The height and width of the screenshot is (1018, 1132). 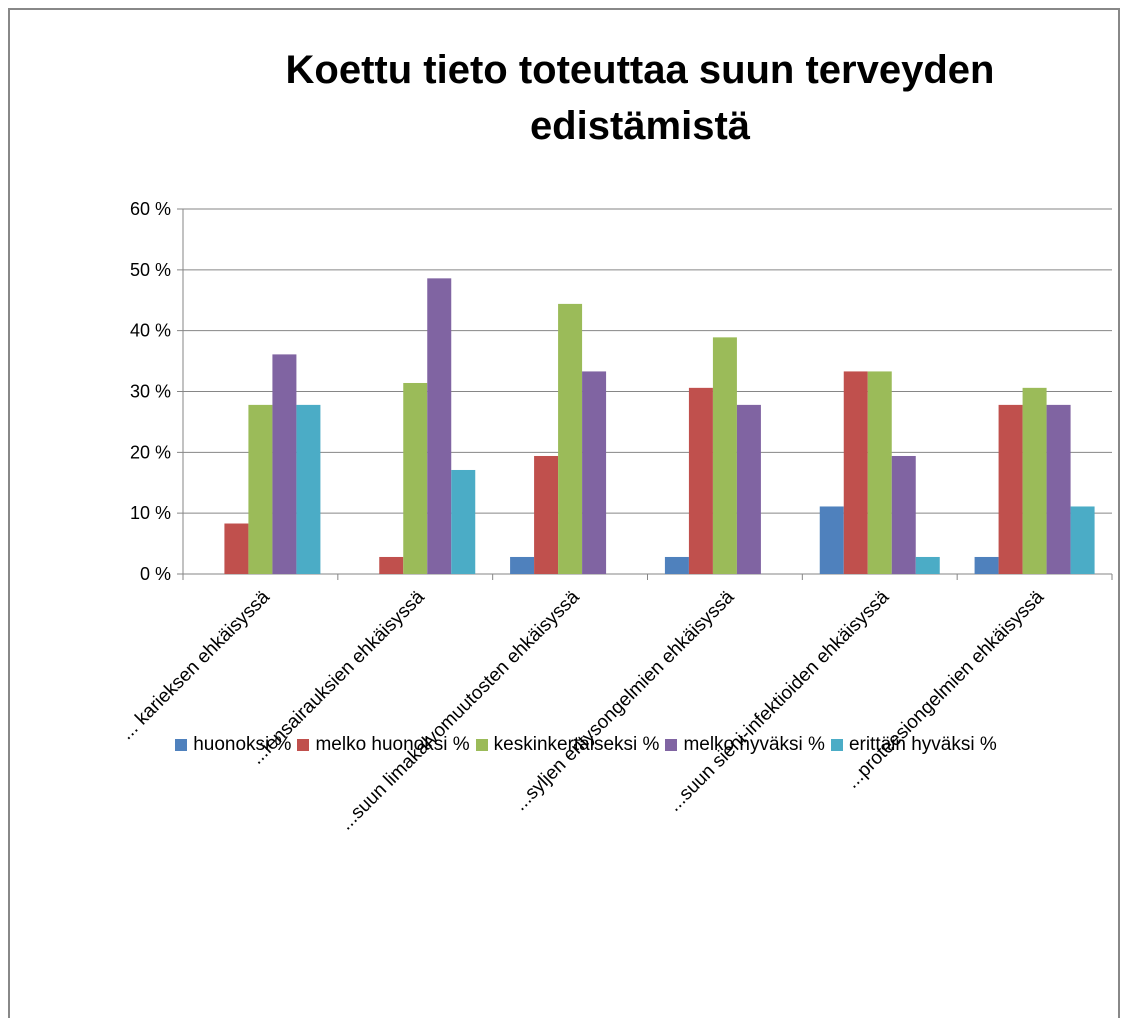 I want to click on y-tick-label: 20 %, so click(x=150, y=452).